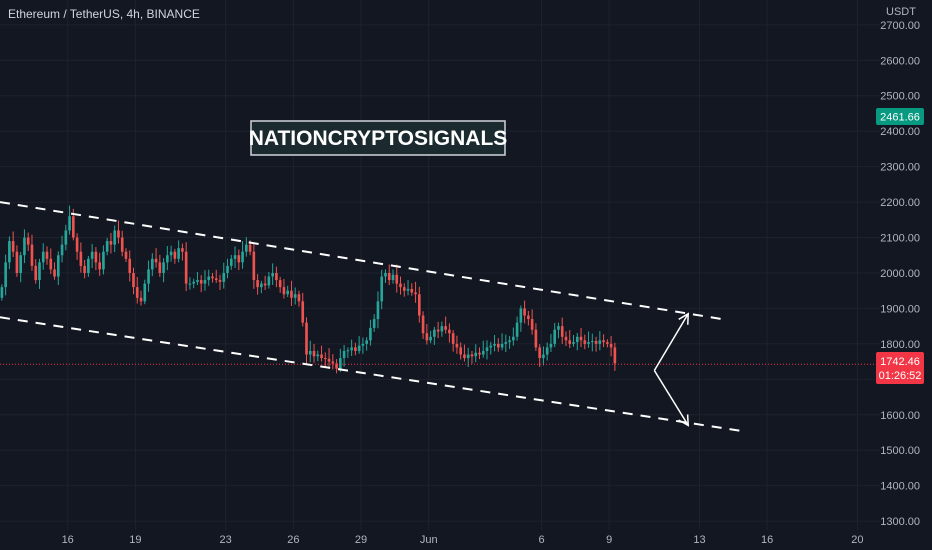 The image size is (932, 550). What do you see at coordinates (671, 342) in the screenshot?
I see `projection-arrow-line` at bounding box center [671, 342].